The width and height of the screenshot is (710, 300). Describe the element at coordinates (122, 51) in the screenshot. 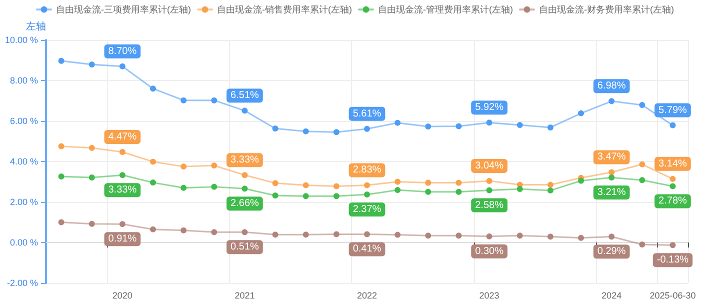

I see `data-label: 8.70%` at that location.